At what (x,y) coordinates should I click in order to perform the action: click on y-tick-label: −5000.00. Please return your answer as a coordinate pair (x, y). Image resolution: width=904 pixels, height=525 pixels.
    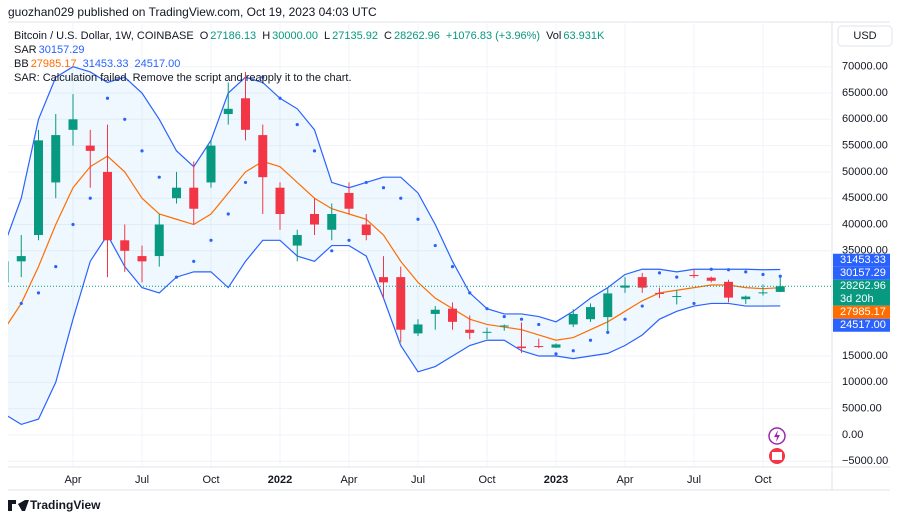
    Looking at the image, I should click on (865, 461).